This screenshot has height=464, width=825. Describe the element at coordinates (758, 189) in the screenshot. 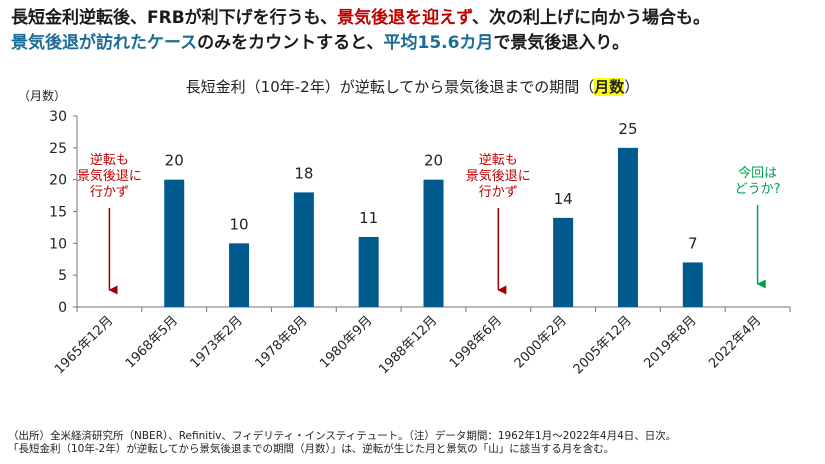

I see `annotation-text: どうか?` at that location.